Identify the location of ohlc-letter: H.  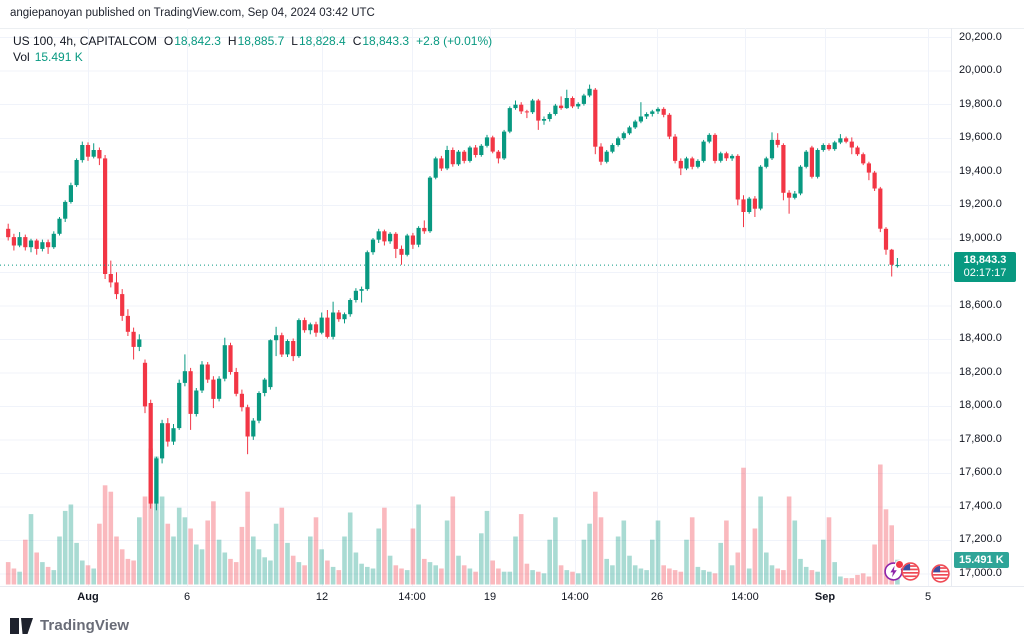
(232, 41).